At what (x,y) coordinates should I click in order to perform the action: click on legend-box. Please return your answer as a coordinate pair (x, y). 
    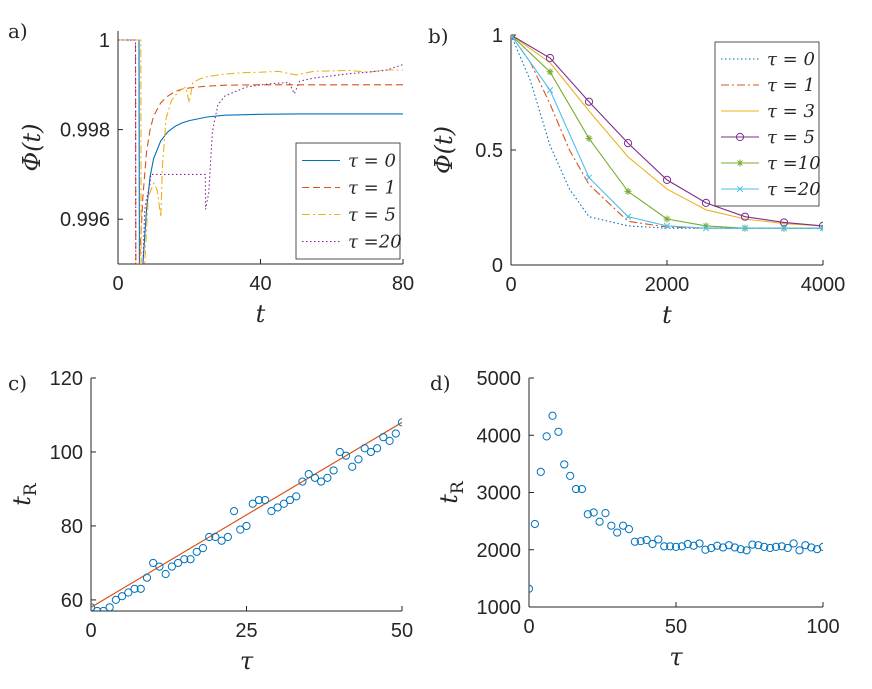
    Looking at the image, I should click on (767, 124).